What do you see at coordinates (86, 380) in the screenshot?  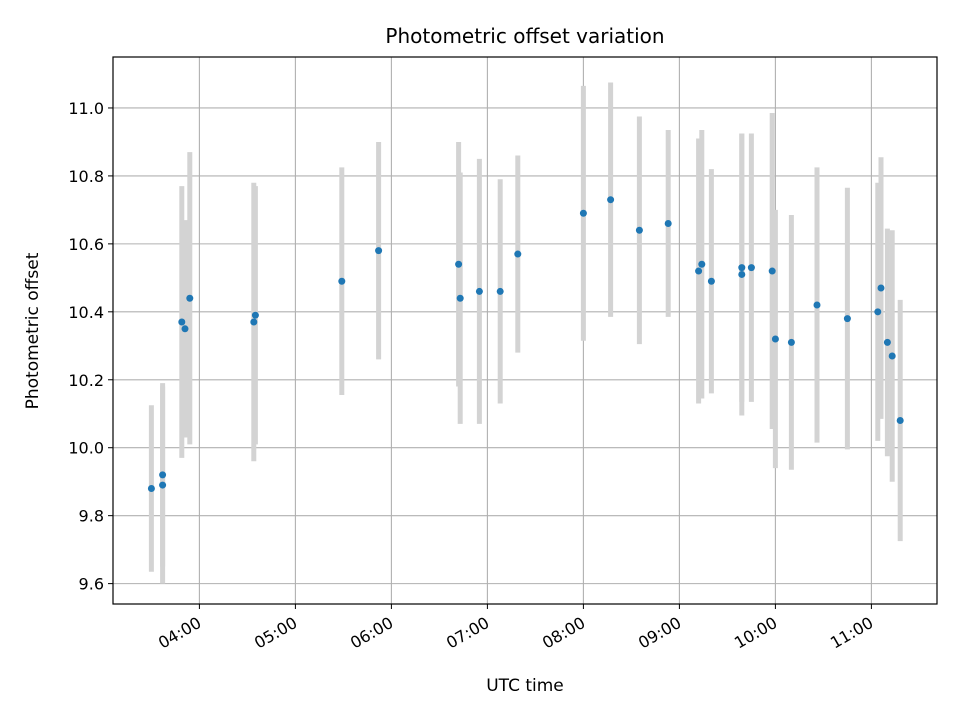 I see `y-tick-label: 10.2` at bounding box center [86, 380].